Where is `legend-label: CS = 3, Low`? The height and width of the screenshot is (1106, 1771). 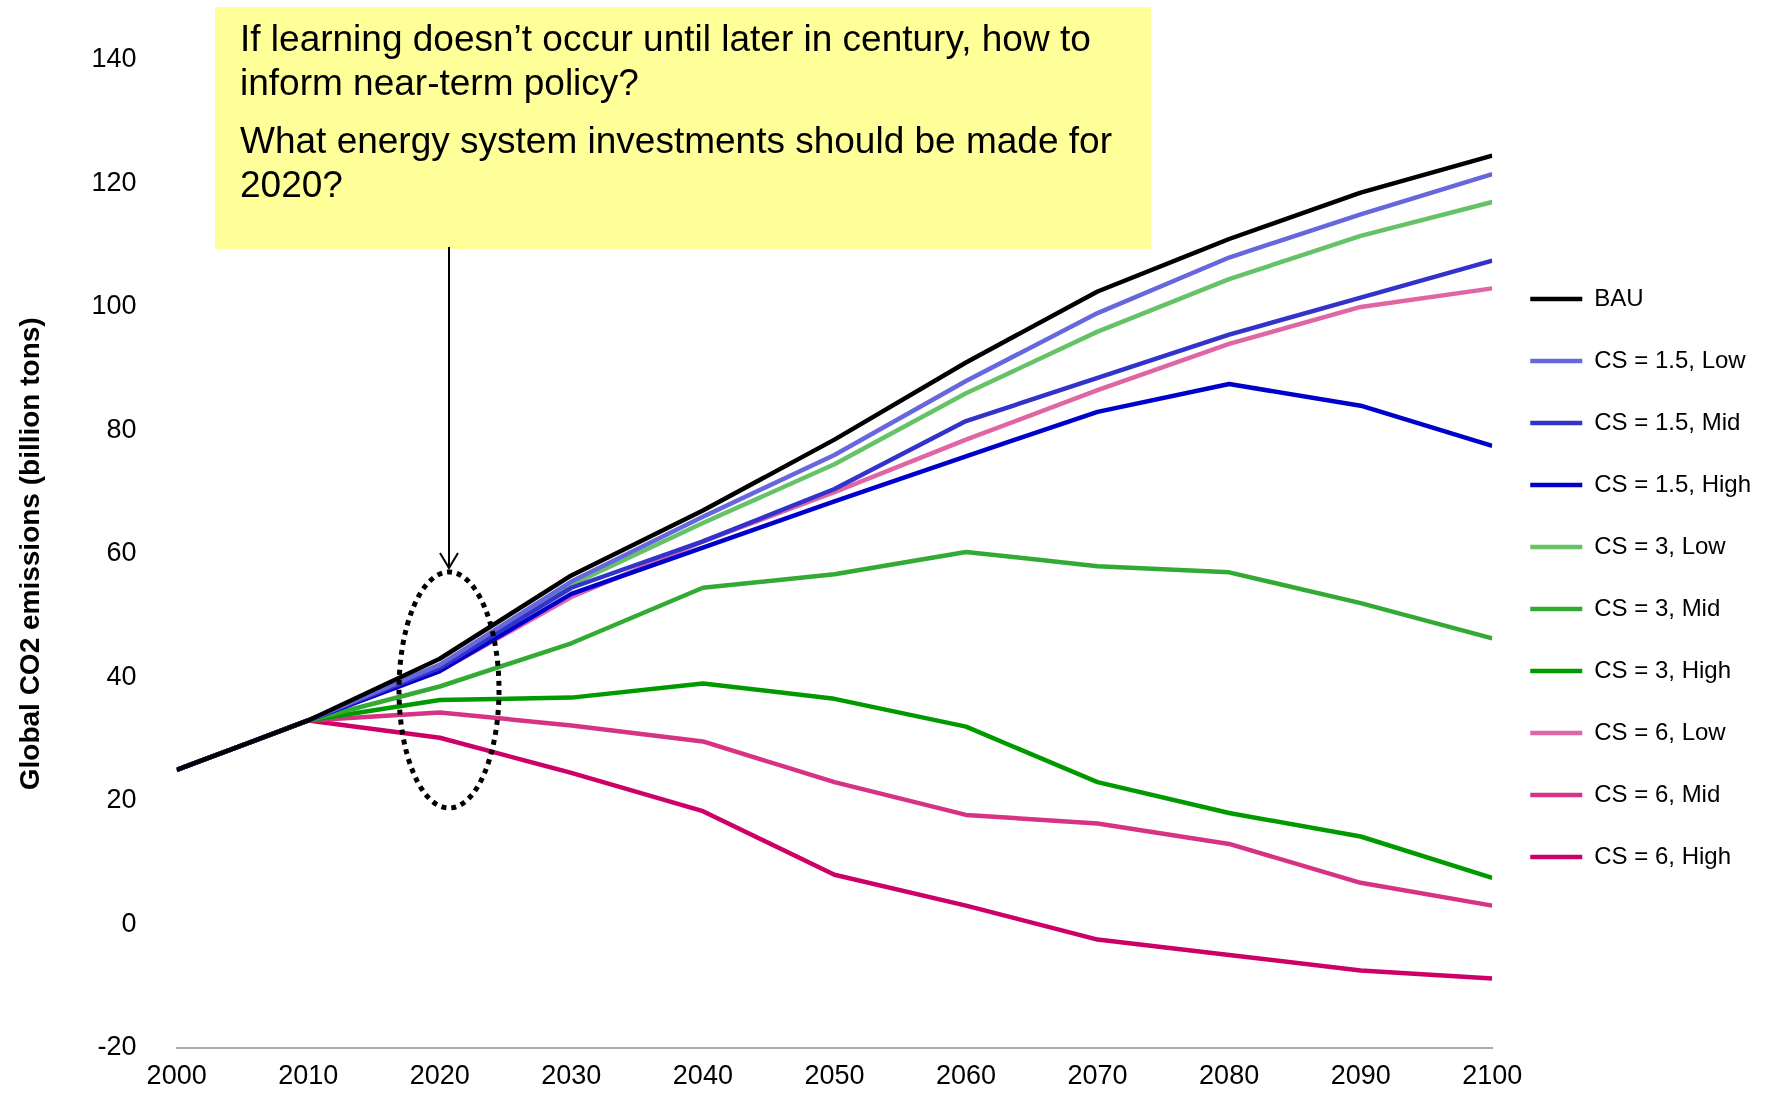 legend-label: CS = 3, Low is located at coordinates (1660, 545).